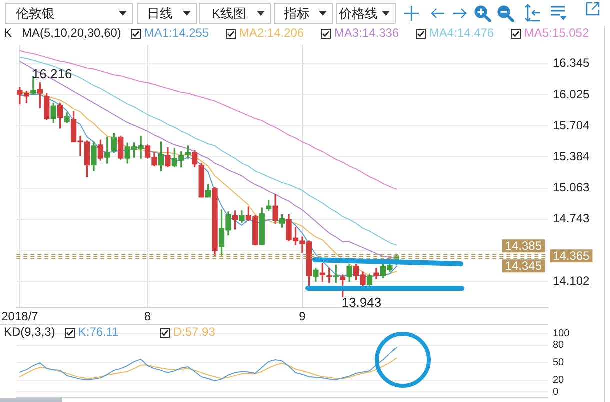 The height and width of the screenshot is (402, 610). What do you see at coordinates (559, 380) in the screenshot?
I see `y-tick-label: 20` at bounding box center [559, 380].